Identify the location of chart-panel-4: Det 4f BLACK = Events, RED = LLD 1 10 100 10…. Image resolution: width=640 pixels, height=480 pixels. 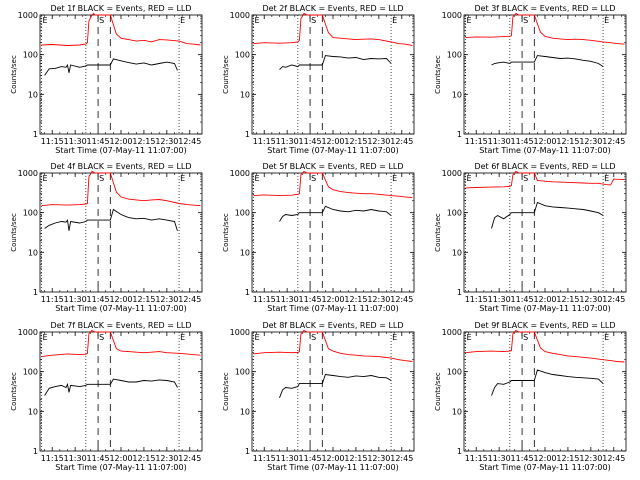
(106, 237).